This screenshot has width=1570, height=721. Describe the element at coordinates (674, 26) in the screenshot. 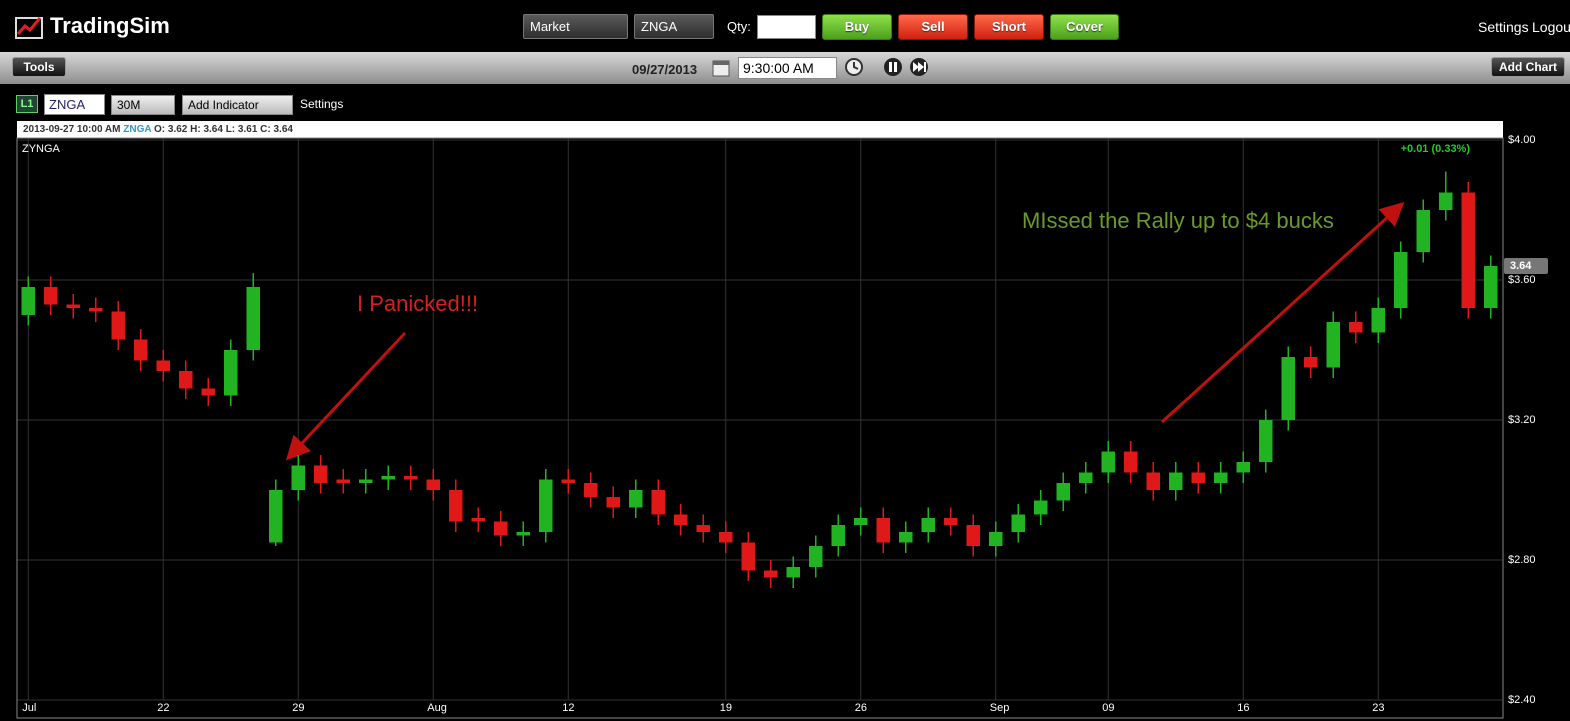

I see `symbol-select: ZNGA` at that location.